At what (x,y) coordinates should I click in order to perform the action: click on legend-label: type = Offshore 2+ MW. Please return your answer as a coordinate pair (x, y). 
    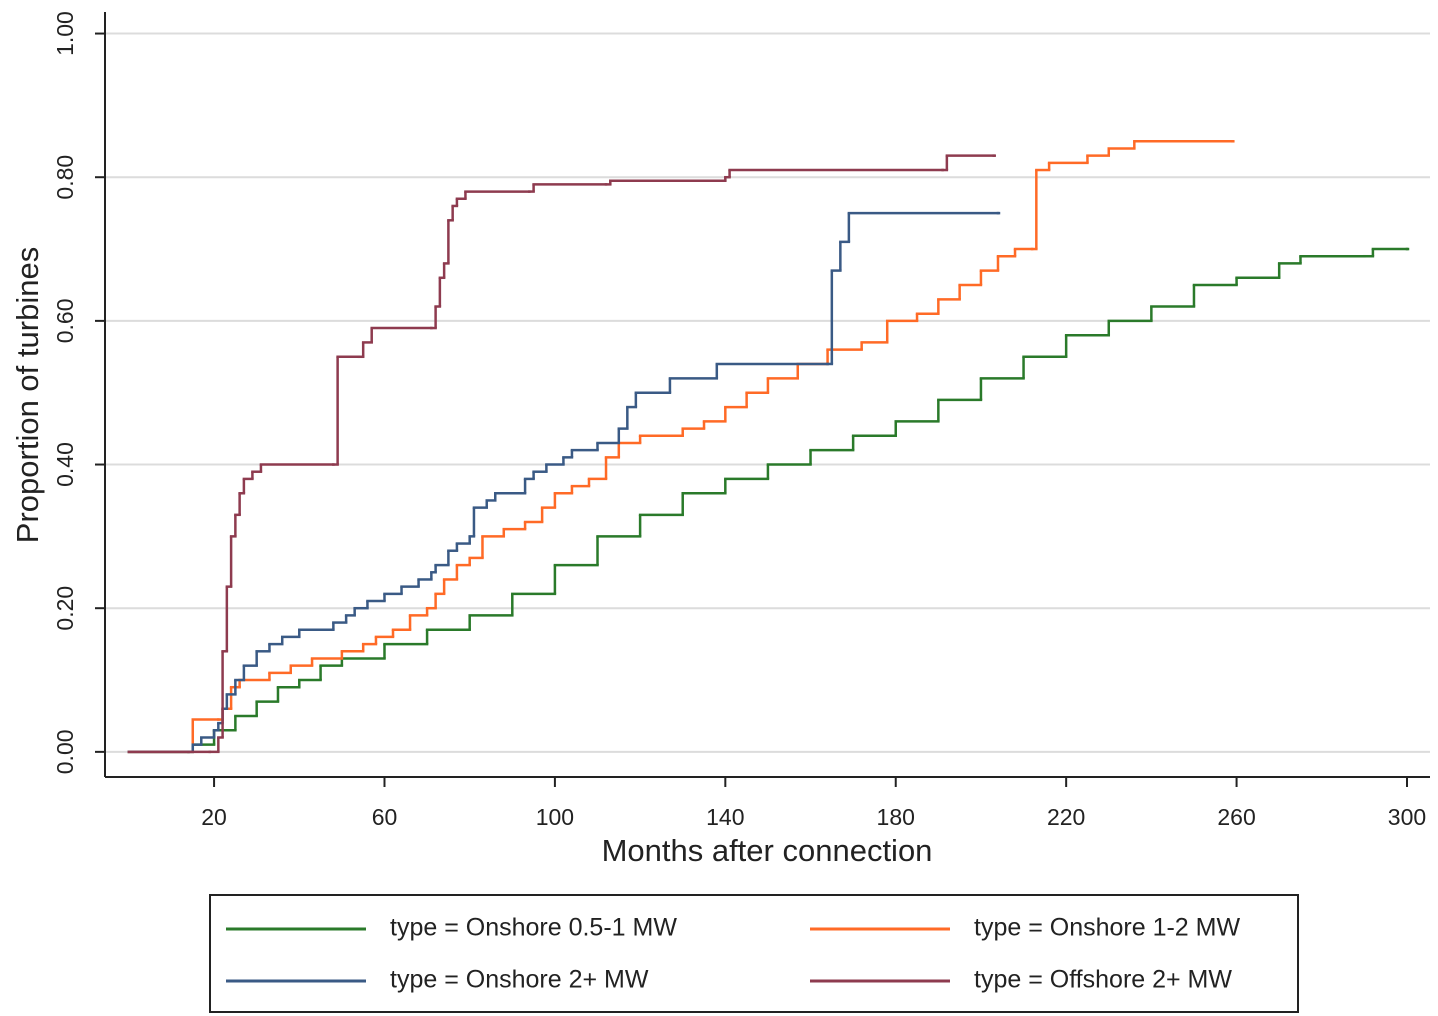
    Looking at the image, I should click on (1103, 980).